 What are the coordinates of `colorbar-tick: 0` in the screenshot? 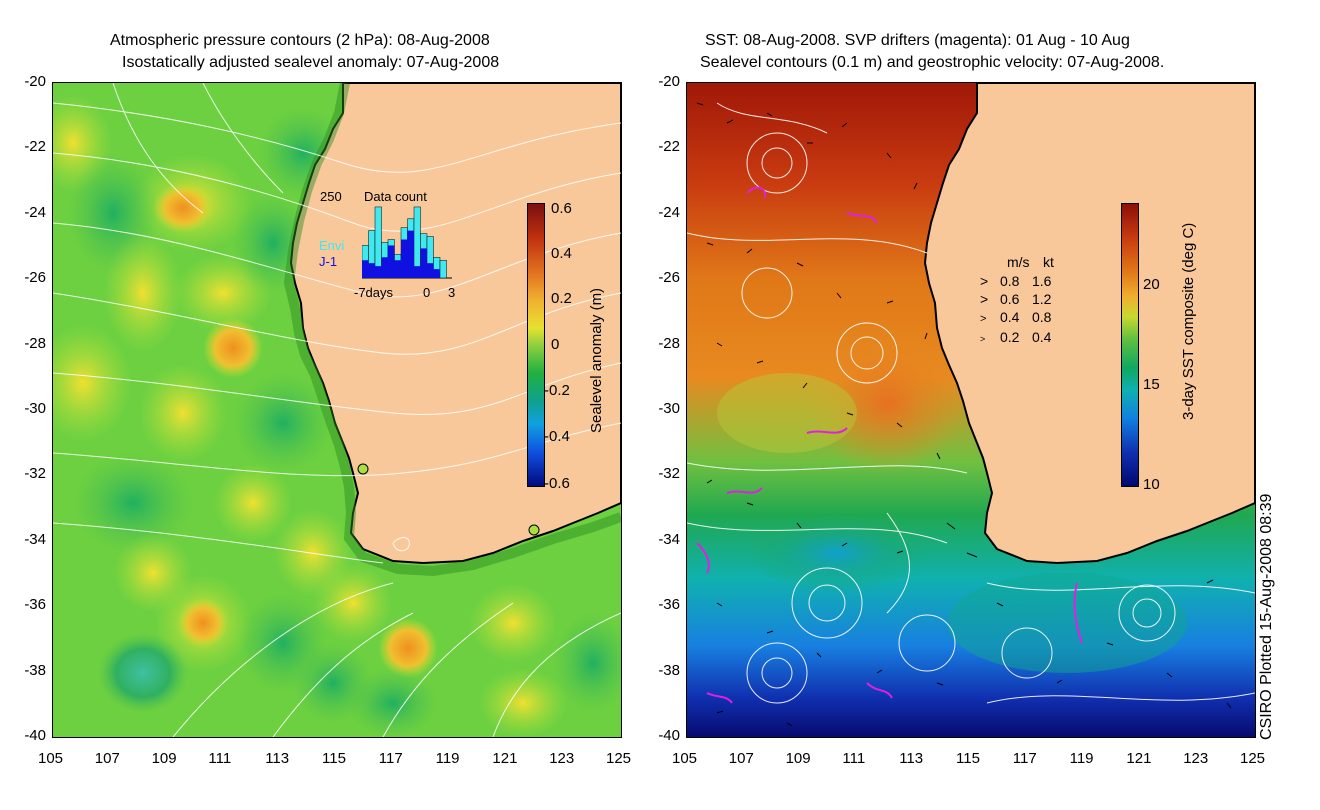 It's located at (555, 344).